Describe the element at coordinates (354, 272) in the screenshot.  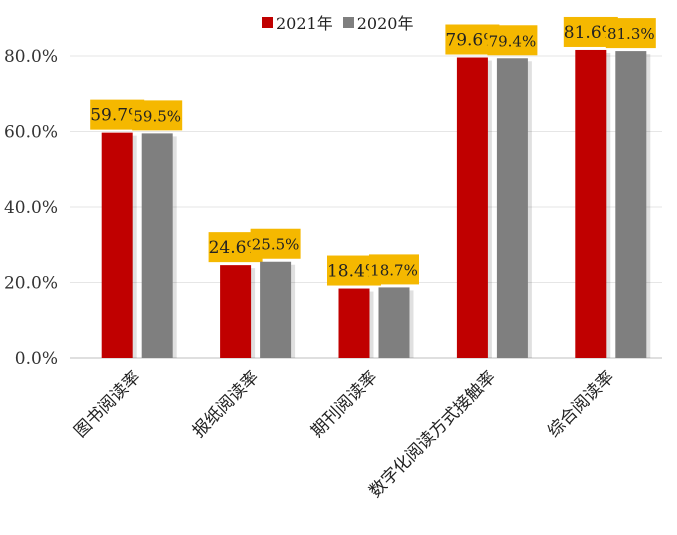
I see `data-label: 18.4%` at that location.